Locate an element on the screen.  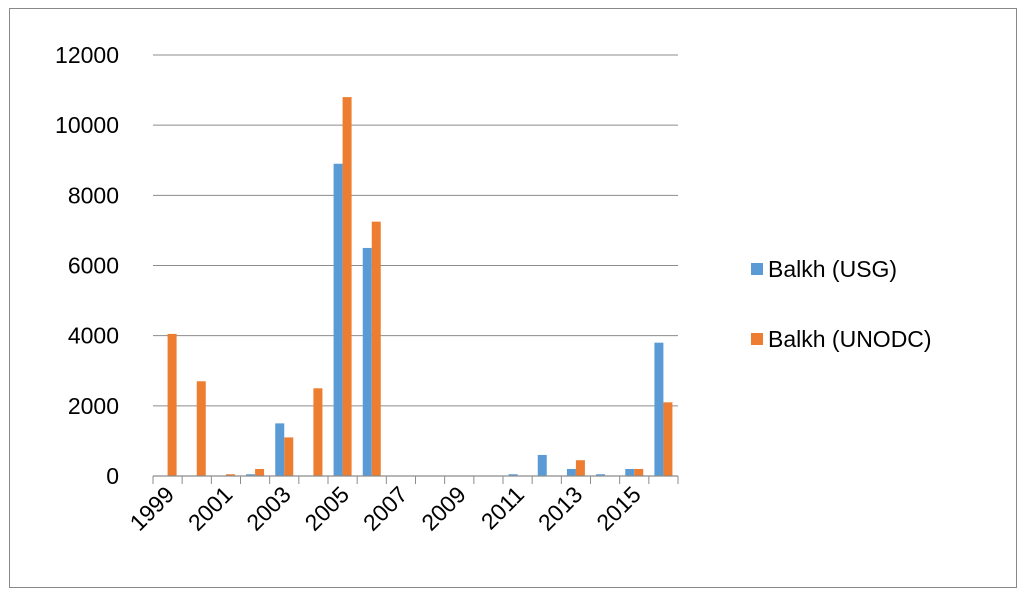
bar-usg-2014 is located at coordinates (601, 475).